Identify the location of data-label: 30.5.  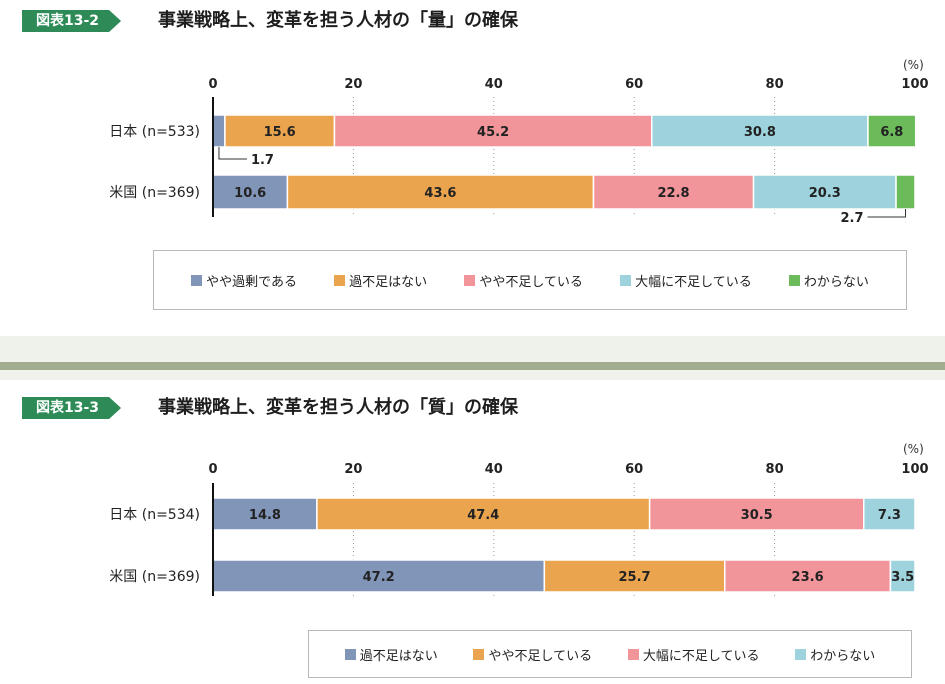
(757, 515).